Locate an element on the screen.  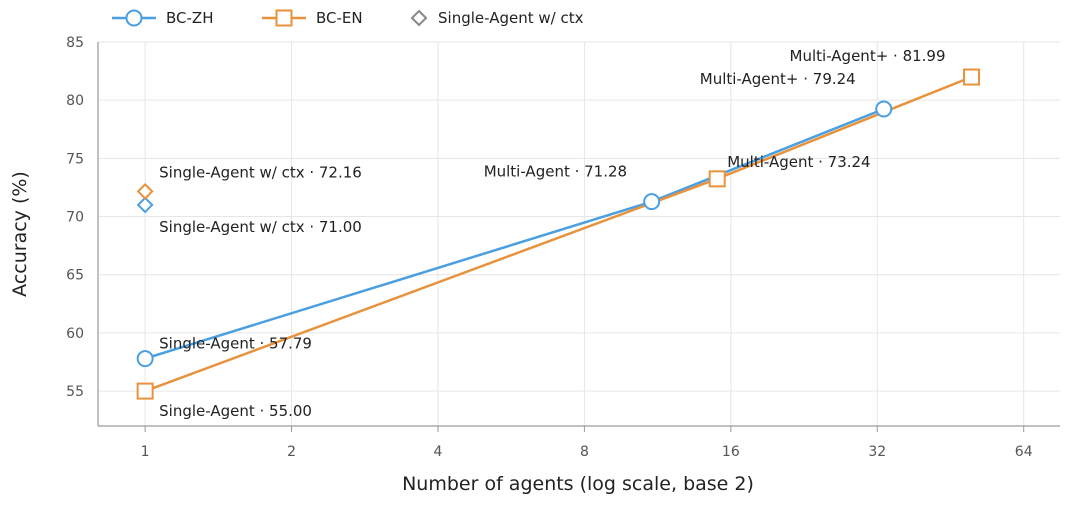
legend-label: BC-ZH is located at coordinates (189, 18).